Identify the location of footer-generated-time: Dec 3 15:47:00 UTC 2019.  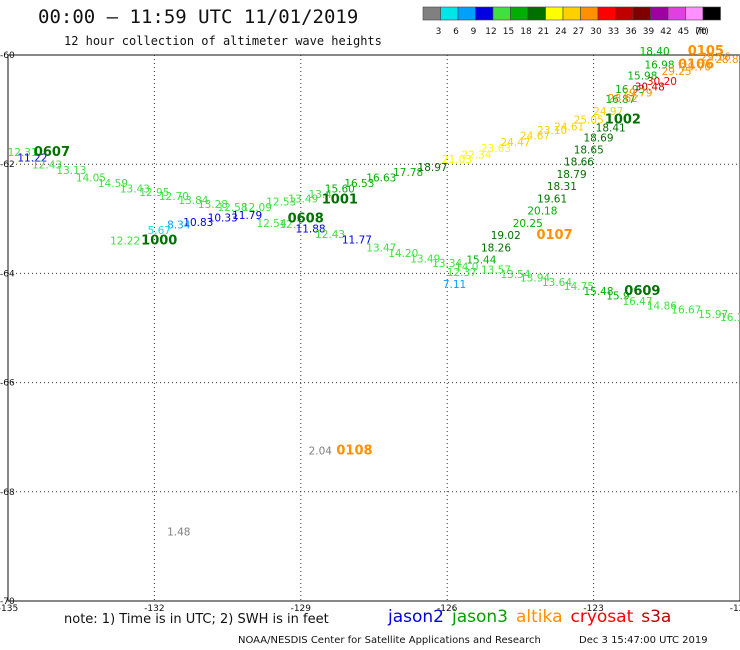
(643, 640).